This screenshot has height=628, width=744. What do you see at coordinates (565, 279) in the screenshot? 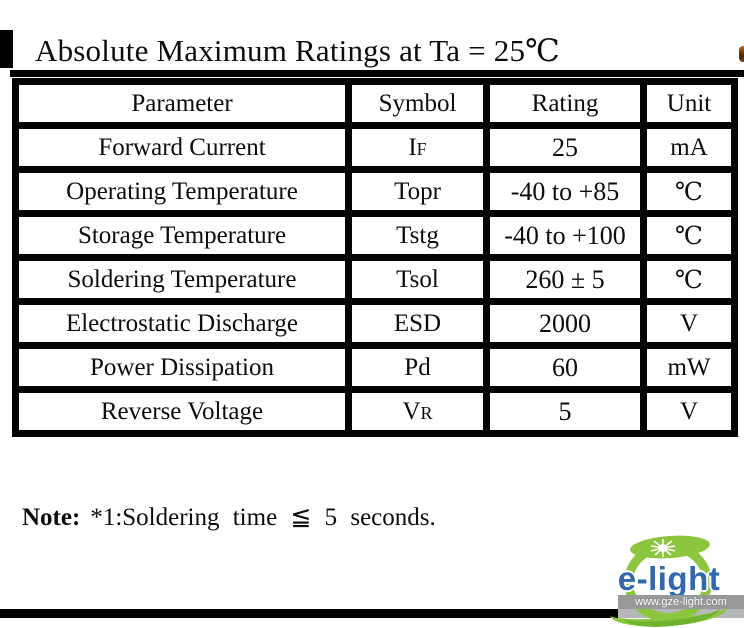
I see `cell-rating: 260 ± 5` at bounding box center [565, 279].